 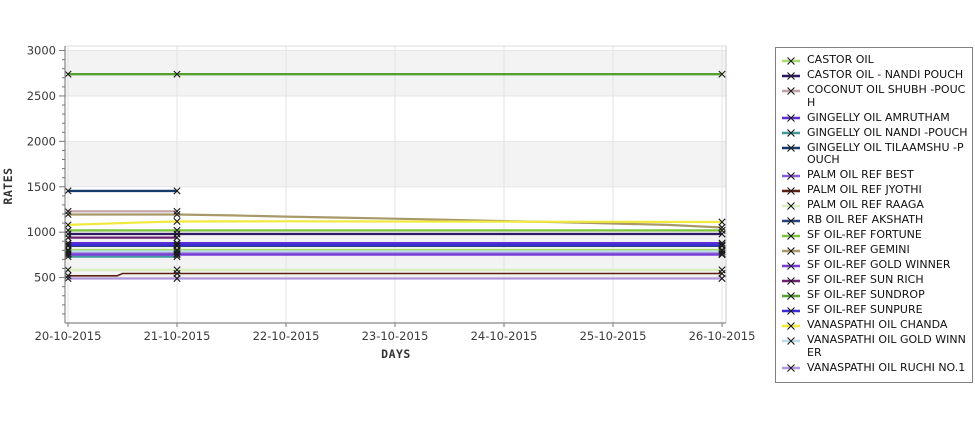 I want to click on legend-item-palm-oil-ref-jyothi: PALM OIL REF JYOTHI, so click(x=874, y=190).